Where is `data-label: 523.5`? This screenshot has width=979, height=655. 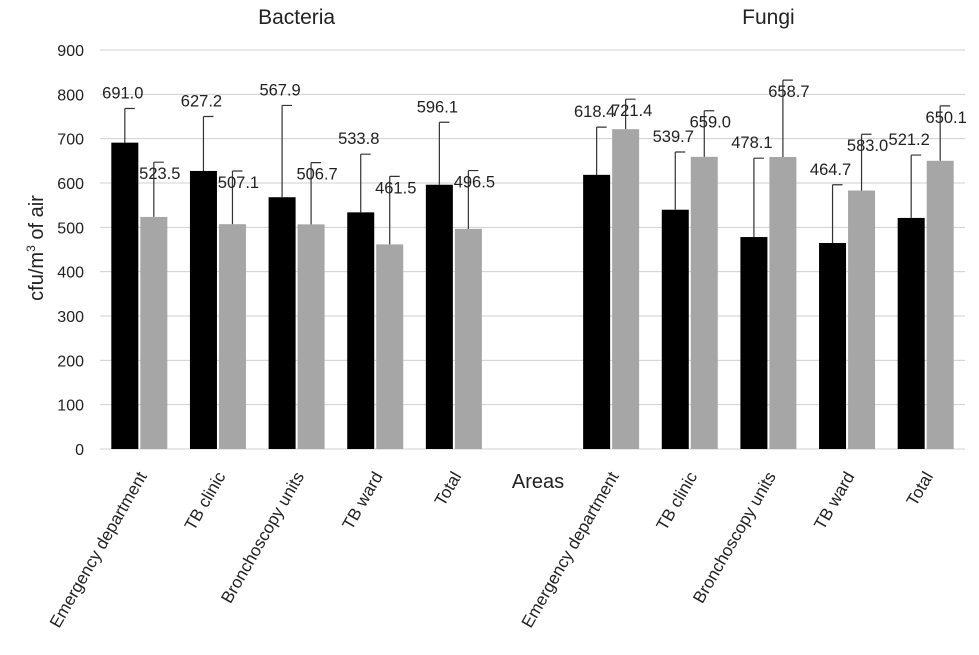 data-label: 523.5 is located at coordinates (159, 174).